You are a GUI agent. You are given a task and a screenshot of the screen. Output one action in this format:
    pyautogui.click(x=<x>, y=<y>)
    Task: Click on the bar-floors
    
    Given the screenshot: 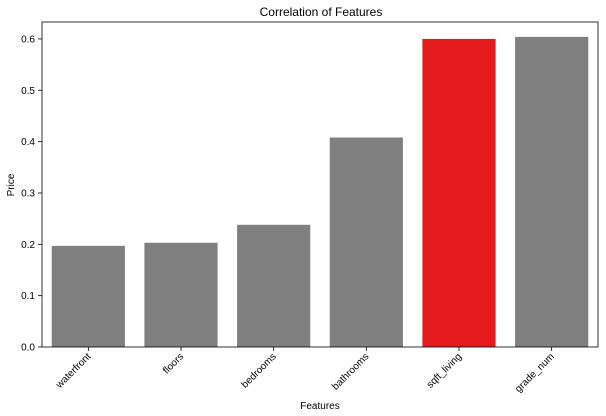 What is the action you would take?
    pyautogui.click(x=181, y=294)
    